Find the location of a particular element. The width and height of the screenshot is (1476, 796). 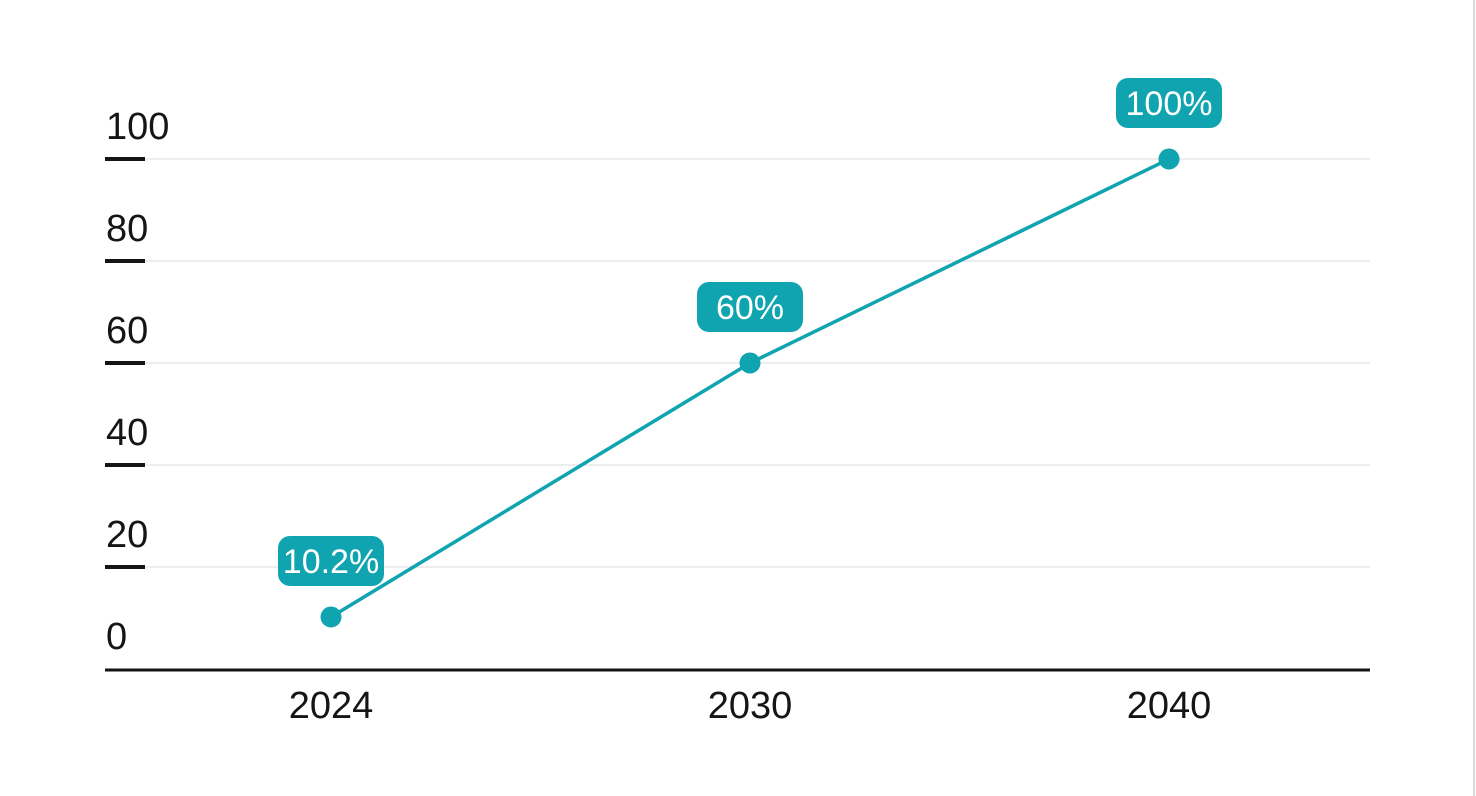

x-tick-label: 2040 is located at coordinates (1169, 706).